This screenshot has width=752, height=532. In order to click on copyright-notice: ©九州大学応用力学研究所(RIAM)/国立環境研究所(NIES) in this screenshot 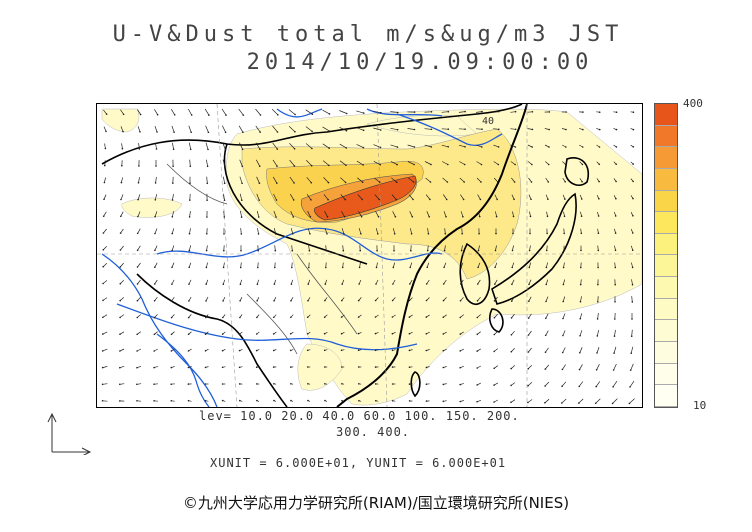, I will do `click(376, 503)`.